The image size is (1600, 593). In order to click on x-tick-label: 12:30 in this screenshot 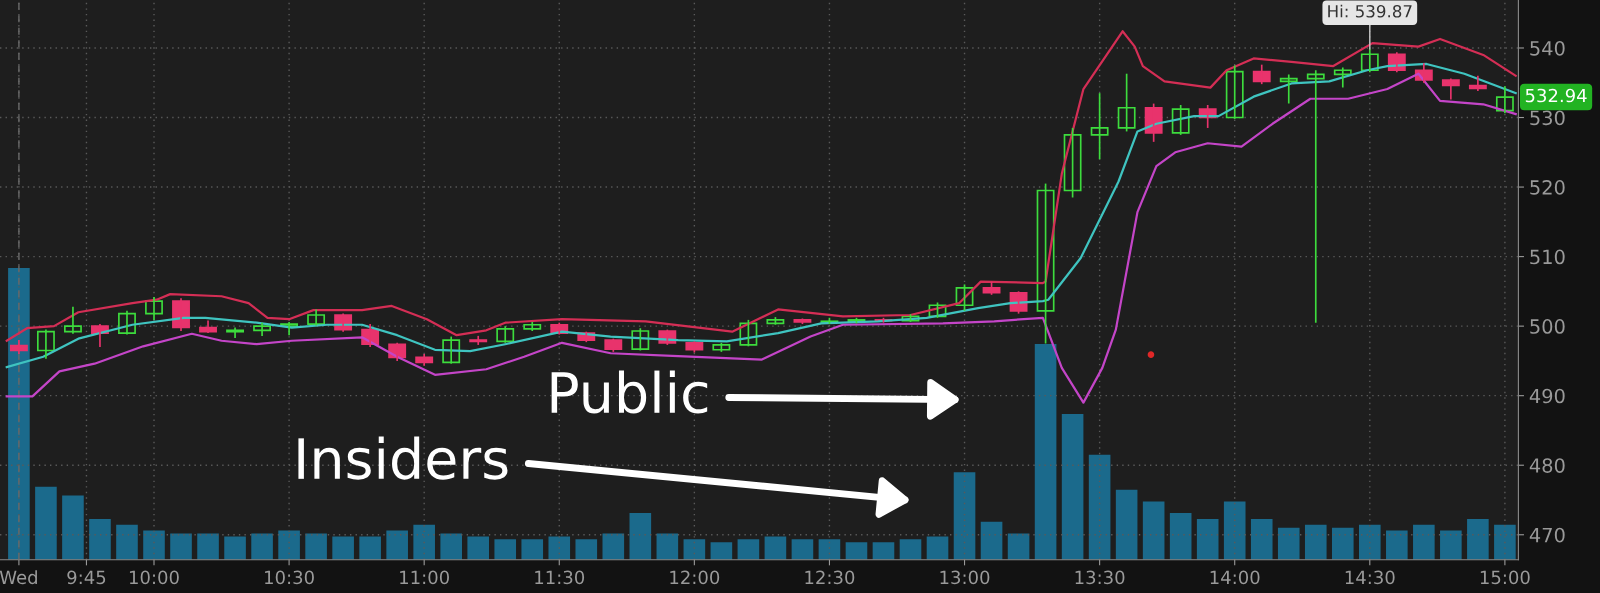, I will do `click(830, 577)`.